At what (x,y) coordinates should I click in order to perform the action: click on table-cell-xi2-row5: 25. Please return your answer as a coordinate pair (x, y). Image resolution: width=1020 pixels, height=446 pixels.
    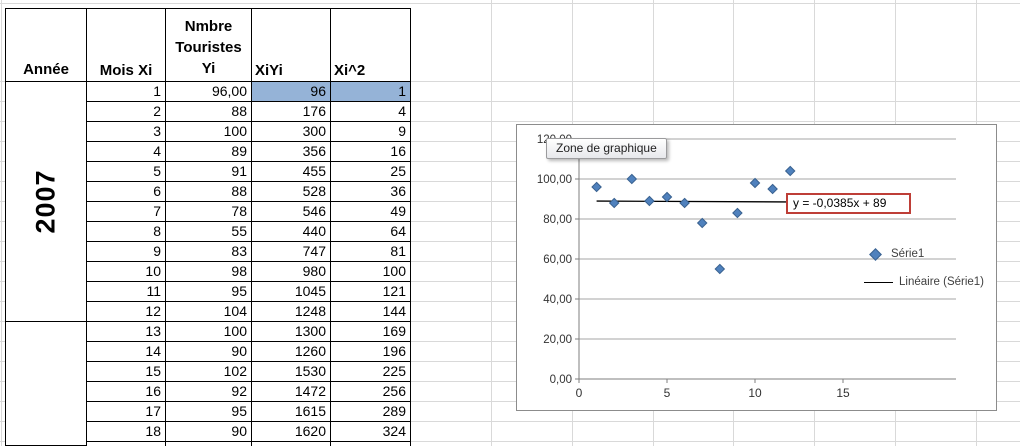
    Looking at the image, I should click on (371, 172).